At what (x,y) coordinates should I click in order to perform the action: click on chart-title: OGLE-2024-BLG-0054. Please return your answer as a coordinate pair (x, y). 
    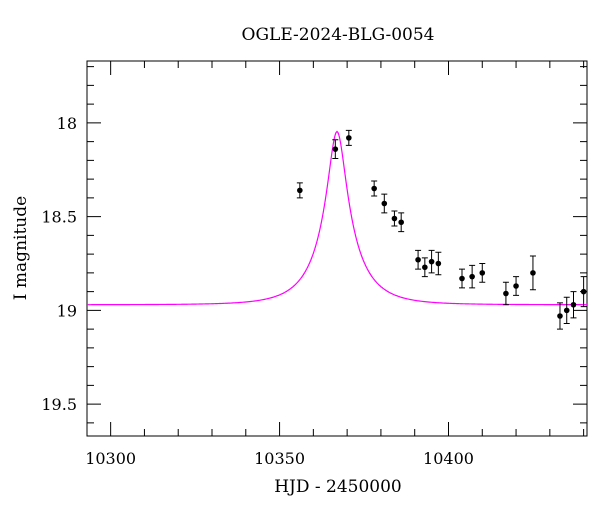
    Looking at the image, I should click on (338, 35).